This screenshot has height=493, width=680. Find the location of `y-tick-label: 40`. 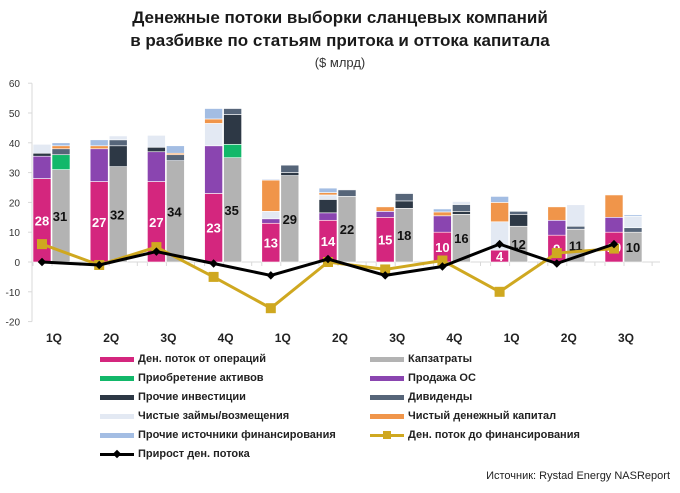

y-tick-label: 40 is located at coordinates (15, 144).